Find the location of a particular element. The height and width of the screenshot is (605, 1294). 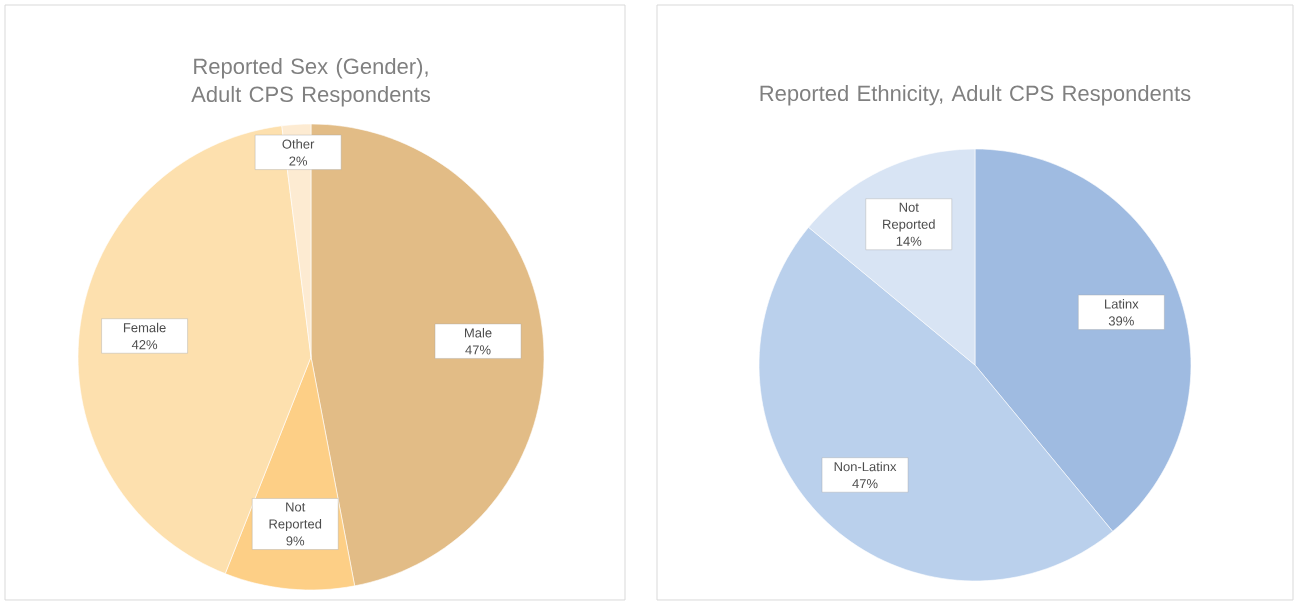

slice-label: Male is located at coordinates (478, 332).